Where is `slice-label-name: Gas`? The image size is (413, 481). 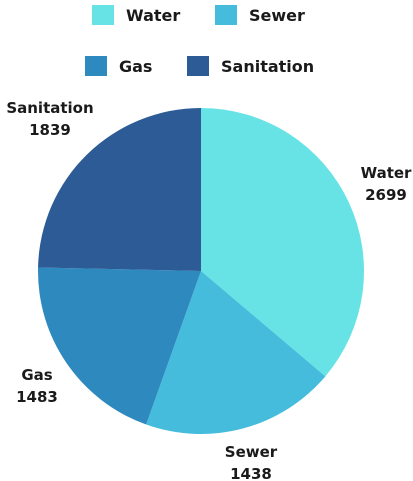
slice-label-name: Gas is located at coordinates (36, 375).